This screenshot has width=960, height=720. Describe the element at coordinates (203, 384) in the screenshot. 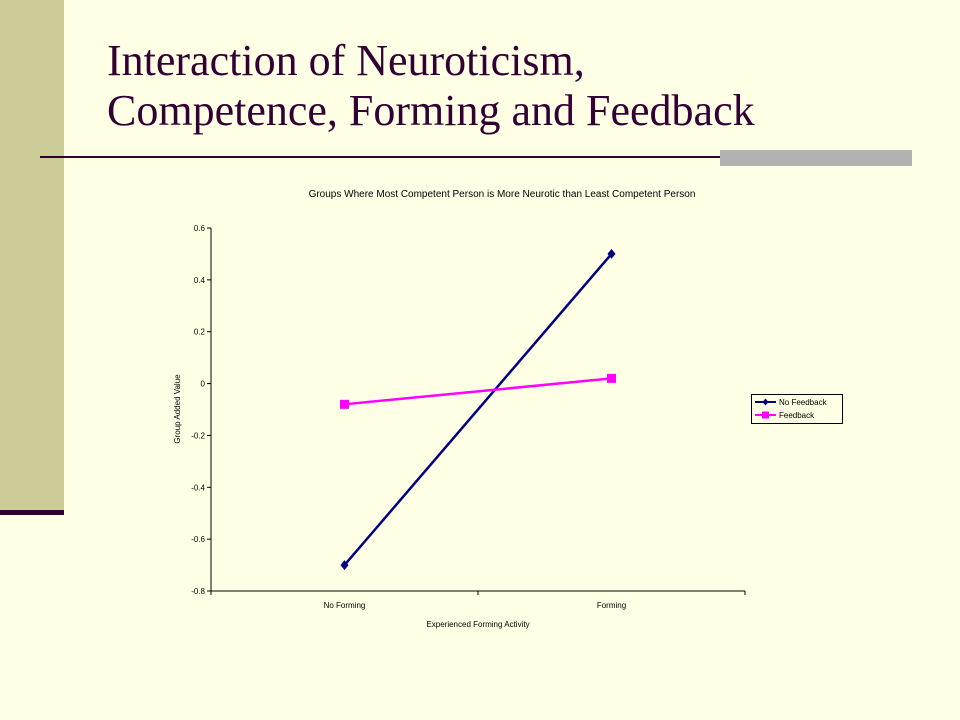

I see `y-tick-label: 0` at that location.